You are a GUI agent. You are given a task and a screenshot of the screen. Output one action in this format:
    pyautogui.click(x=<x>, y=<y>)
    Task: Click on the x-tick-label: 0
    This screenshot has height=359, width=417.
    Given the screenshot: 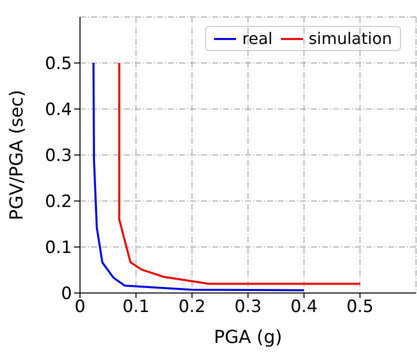 What is the action you would take?
    pyautogui.click(x=80, y=307)
    